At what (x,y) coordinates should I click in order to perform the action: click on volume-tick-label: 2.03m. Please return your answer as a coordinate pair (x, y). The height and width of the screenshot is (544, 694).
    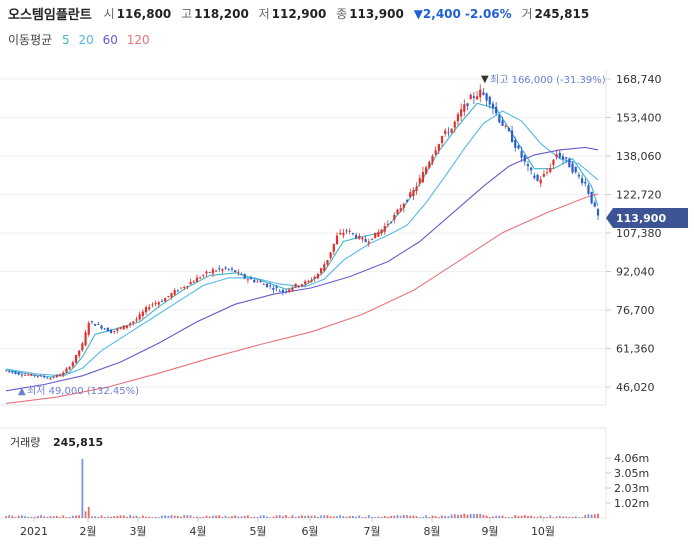
    Looking at the image, I should click on (631, 488).